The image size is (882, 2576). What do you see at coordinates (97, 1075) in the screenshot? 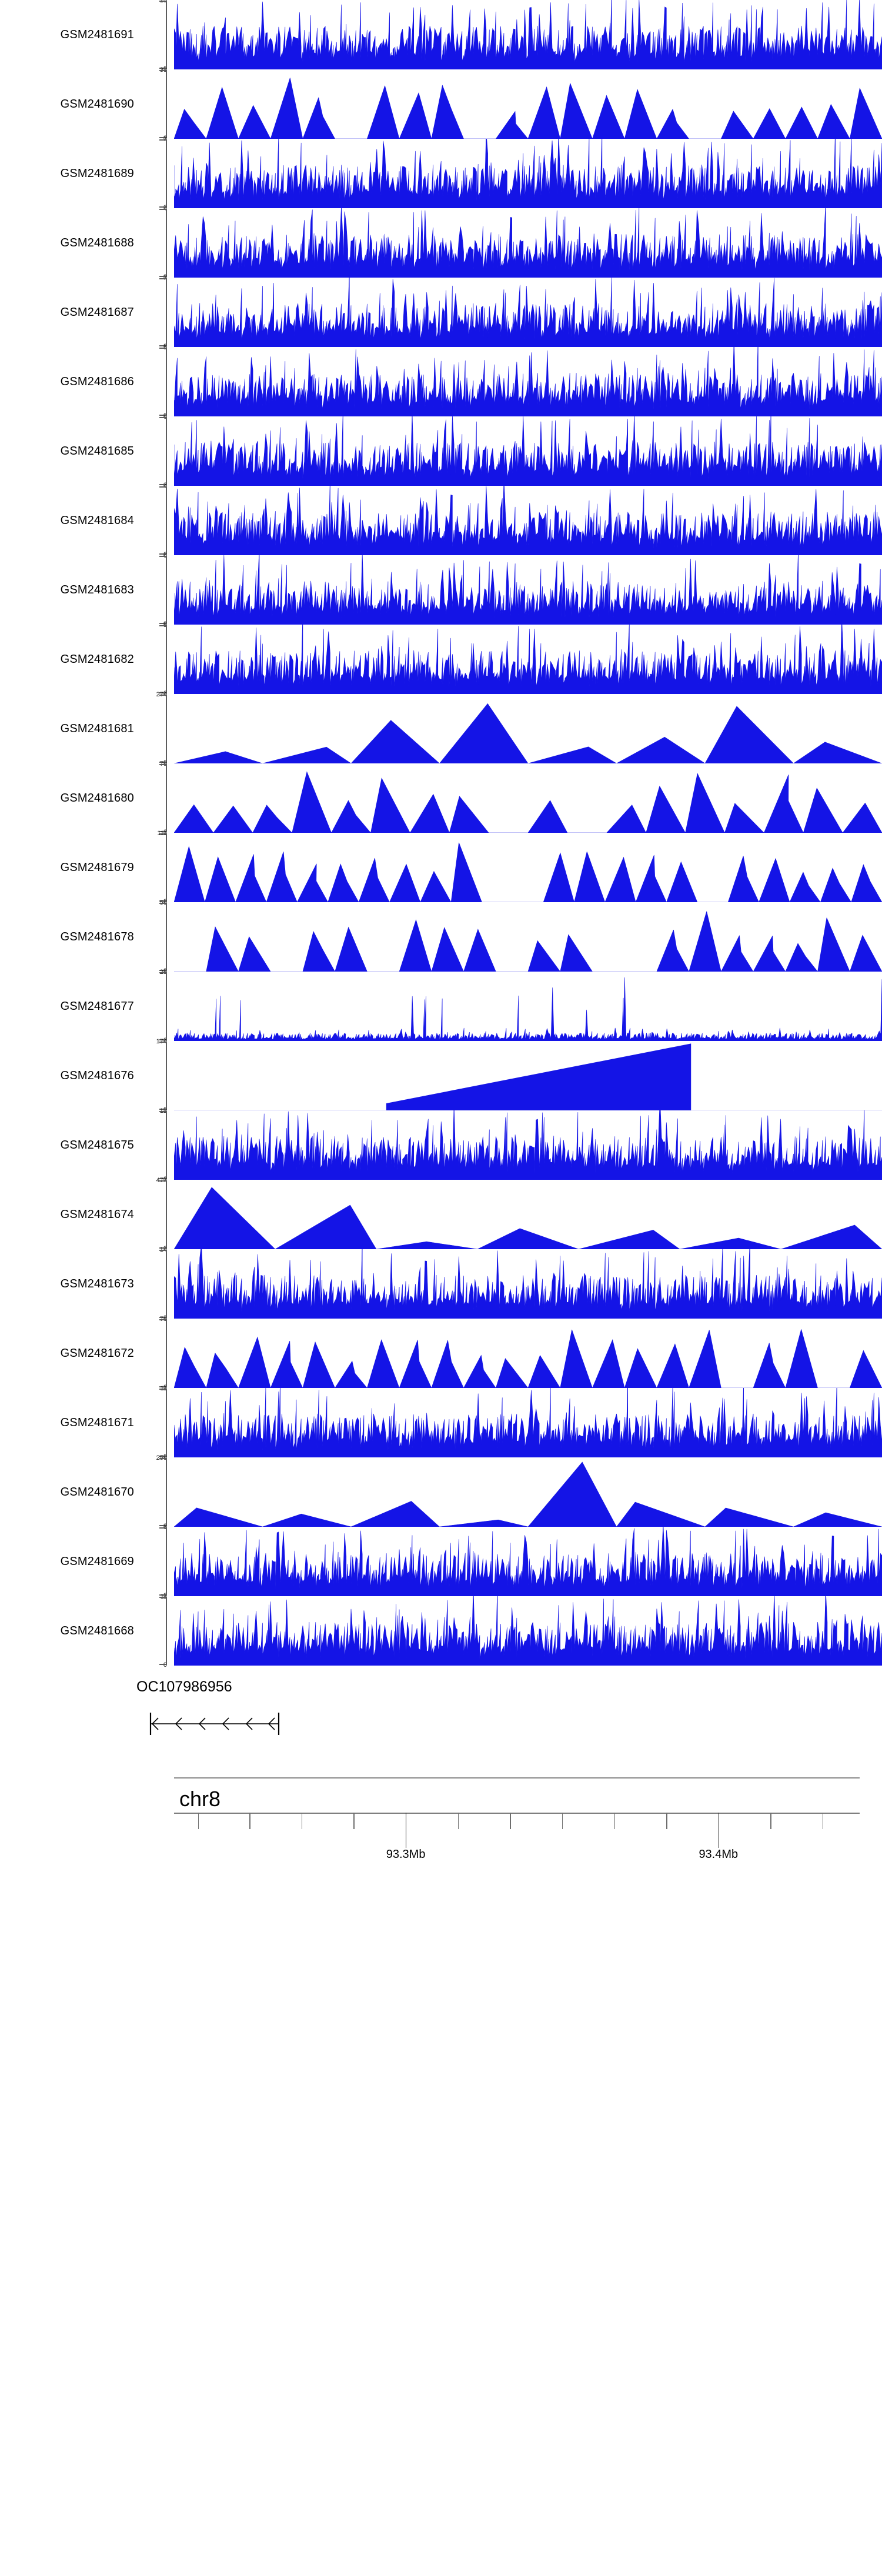
I see `track-label: GSM2481676` at bounding box center [97, 1075].